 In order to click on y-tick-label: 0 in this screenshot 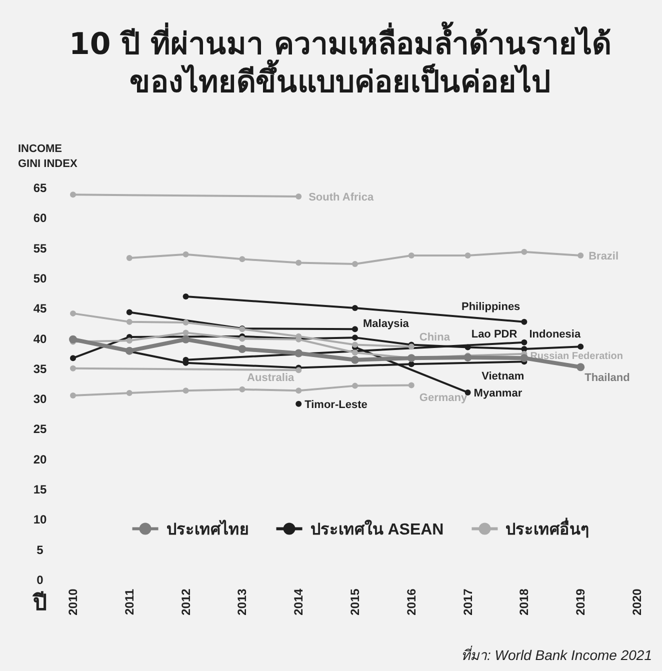, I will do `click(40, 580)`.